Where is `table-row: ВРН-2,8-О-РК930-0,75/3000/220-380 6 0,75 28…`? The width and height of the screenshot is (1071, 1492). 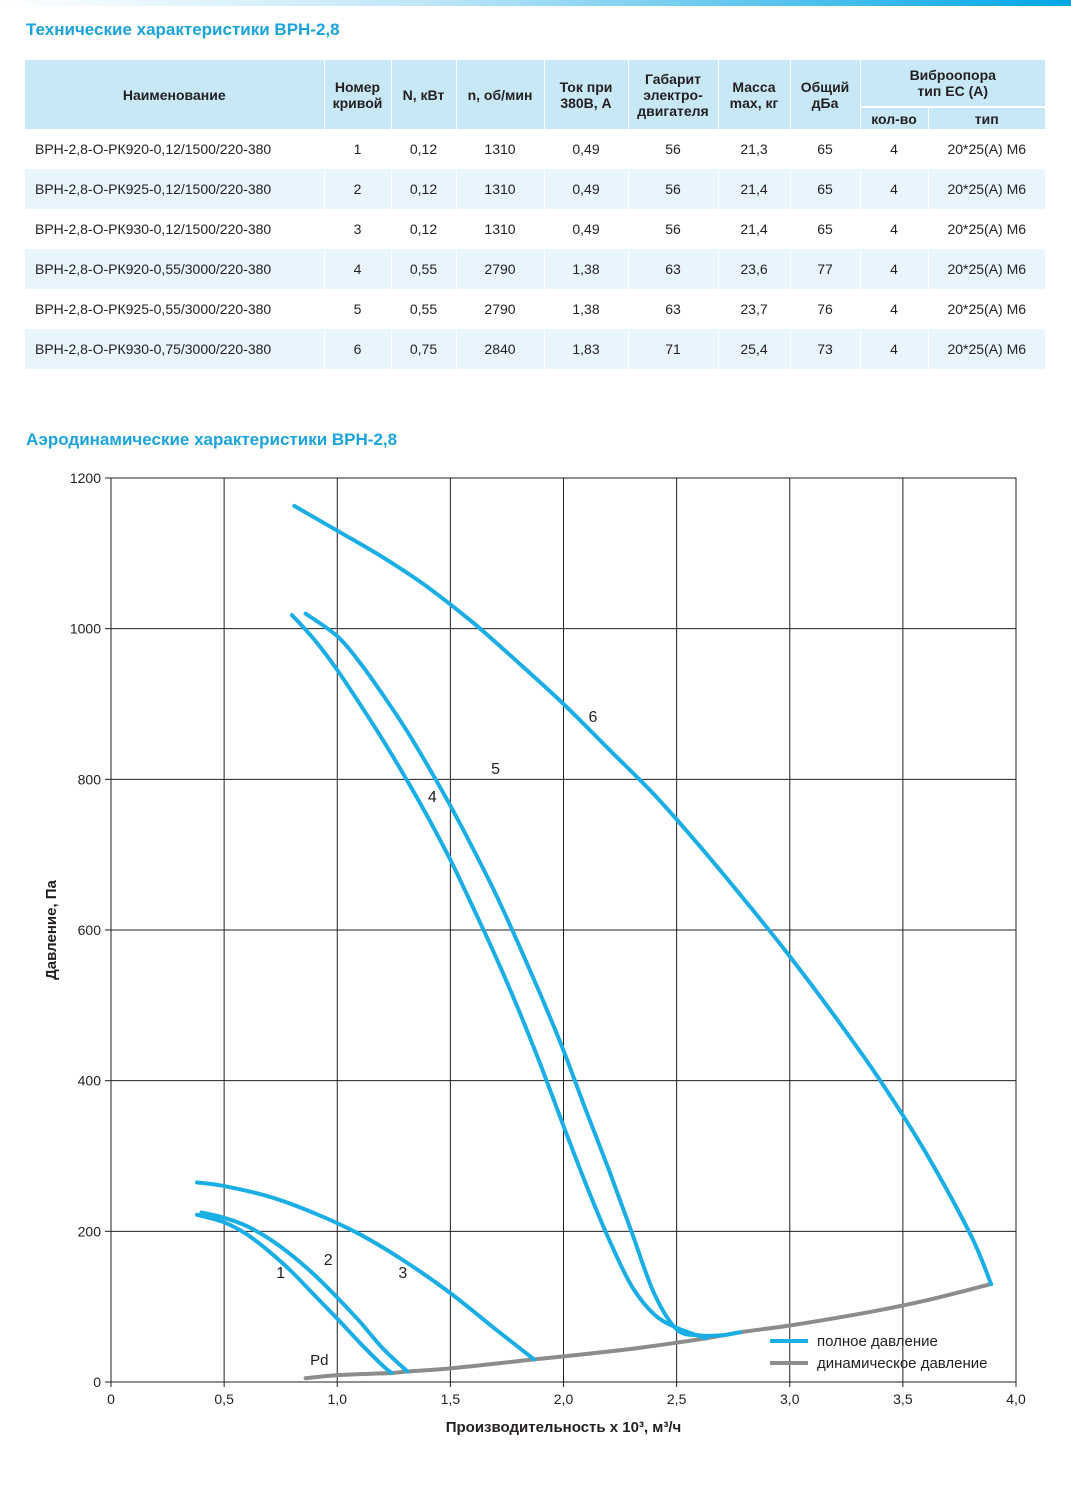
table-row: ВРН-2,8-О-РК930-0,75/3000/220-380 6 0,75 28… is located at coordinates (535, 349).